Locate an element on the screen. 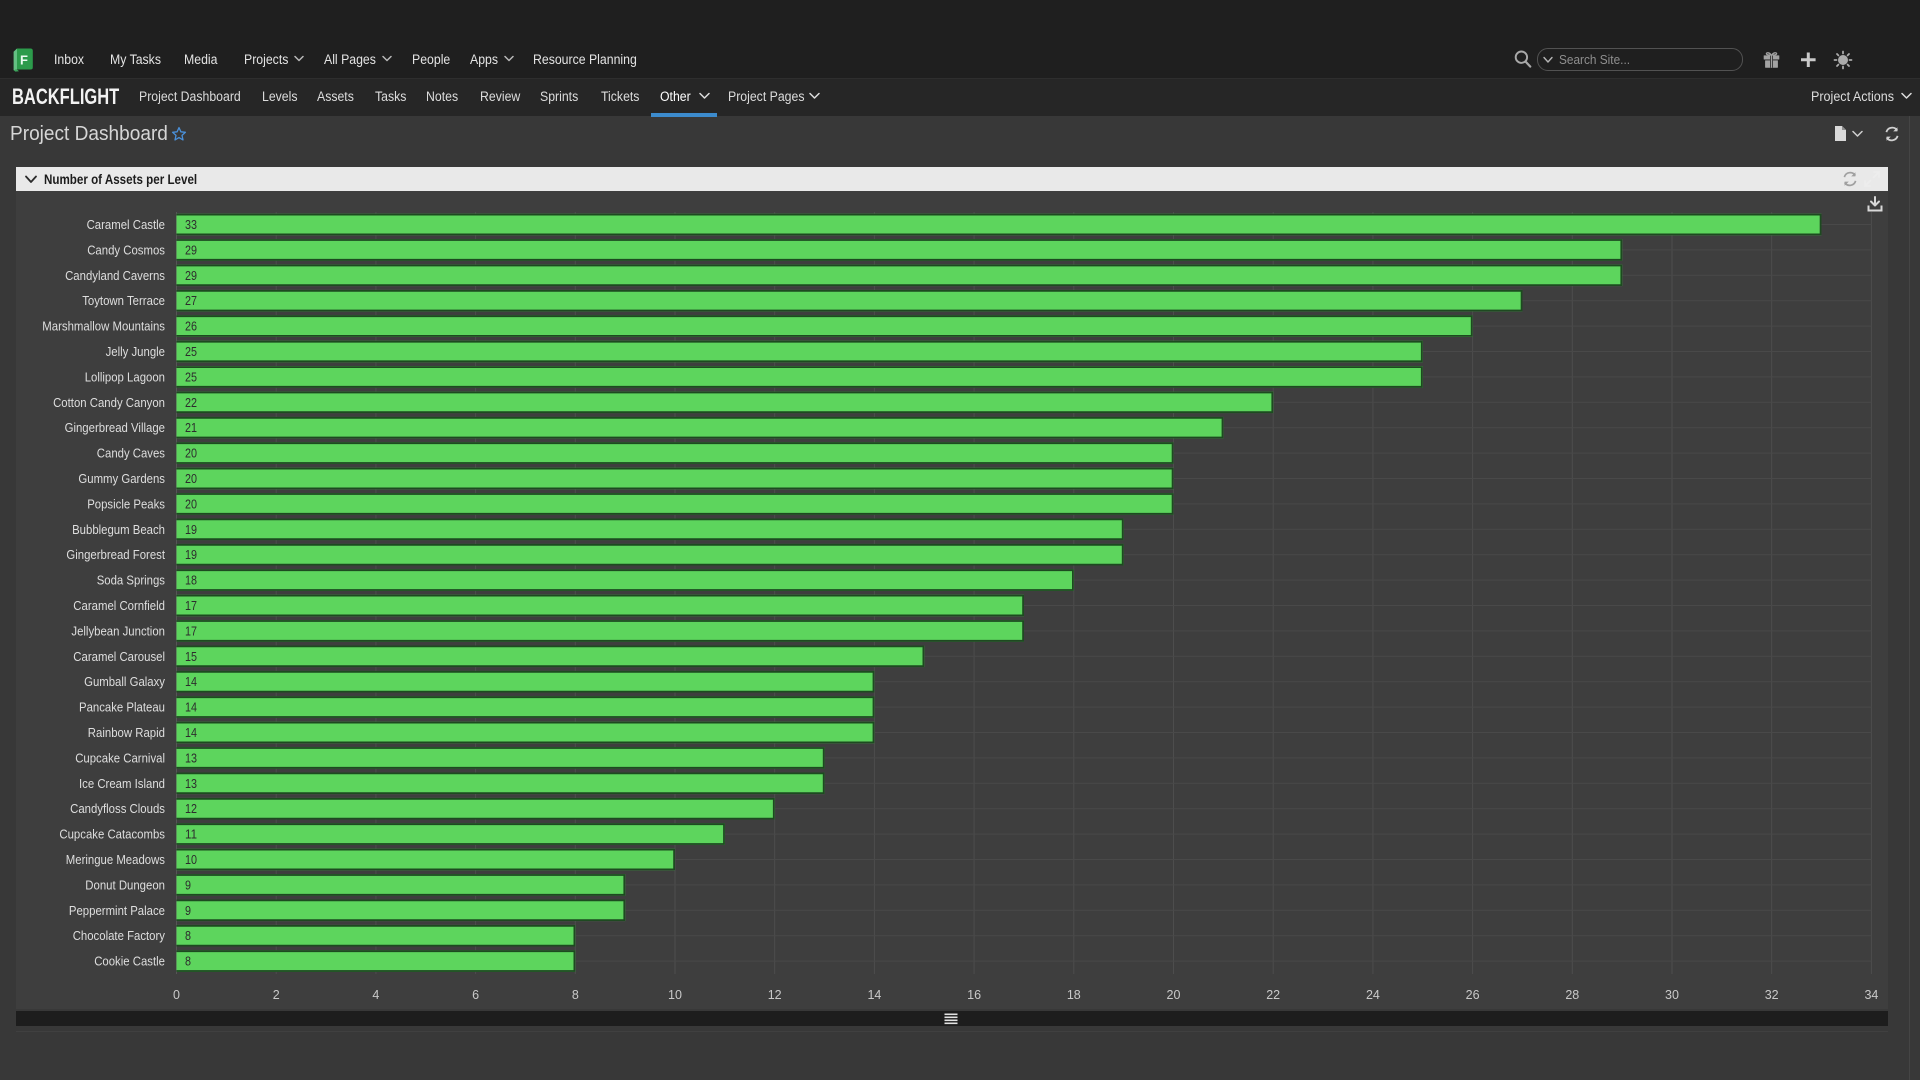 This screenshot has width=1920, height=1080. svg-text: Candy Cosmos is located at coordinates (126, 249).